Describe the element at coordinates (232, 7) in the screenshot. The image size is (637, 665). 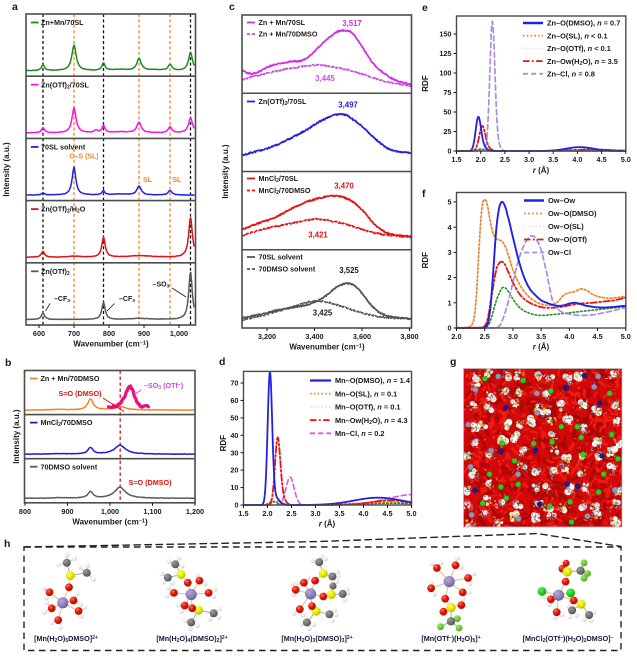
I see `svg-text: c` at that location.